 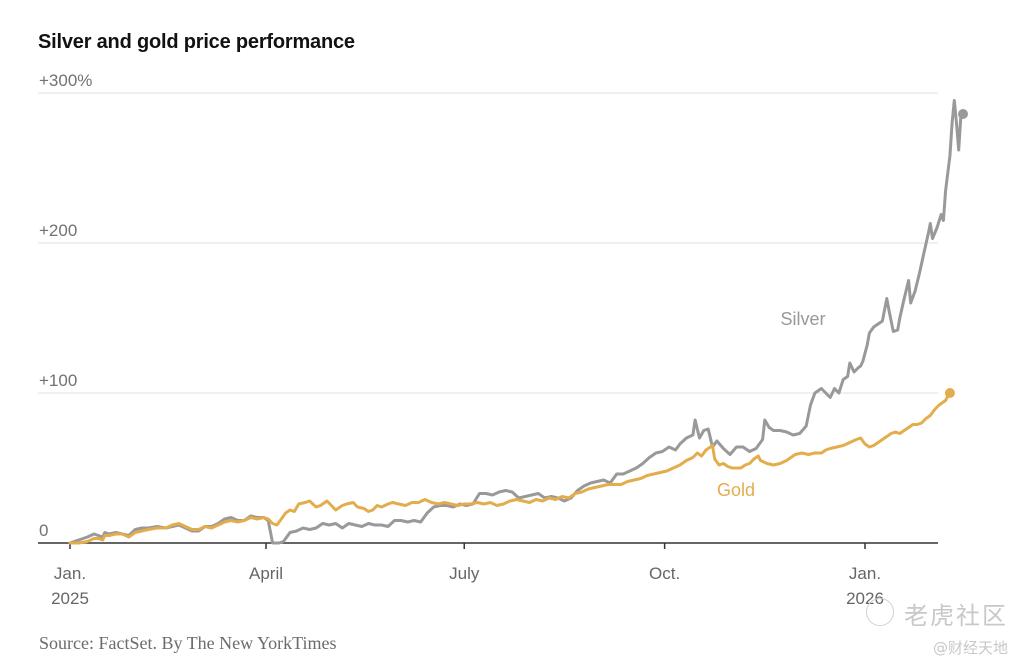 I want to click on watermark-sub: @财经天地, so click(x=970, y=648).